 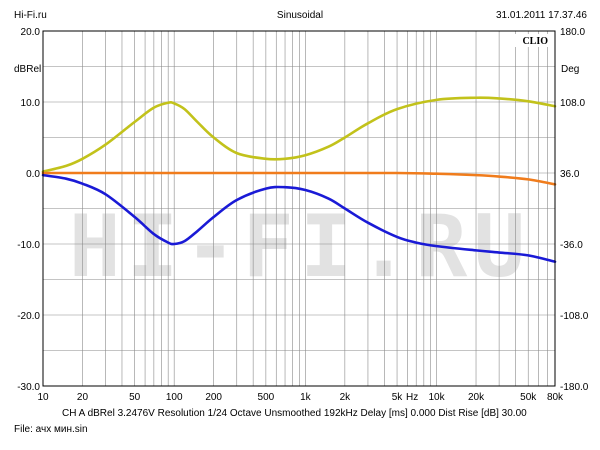 What do you see at coordinates (570, 69) in the screenshot?
I see `y2-axis-label: Deg` at bounding box center [570, 69].